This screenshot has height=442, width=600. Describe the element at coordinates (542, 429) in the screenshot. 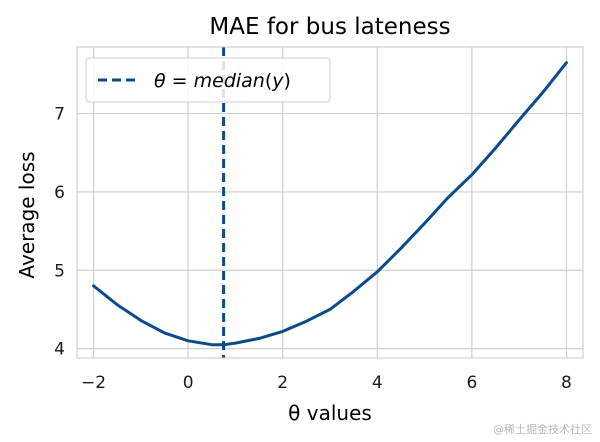

I see `watermark: @稀土掘金技术社区` at that location.